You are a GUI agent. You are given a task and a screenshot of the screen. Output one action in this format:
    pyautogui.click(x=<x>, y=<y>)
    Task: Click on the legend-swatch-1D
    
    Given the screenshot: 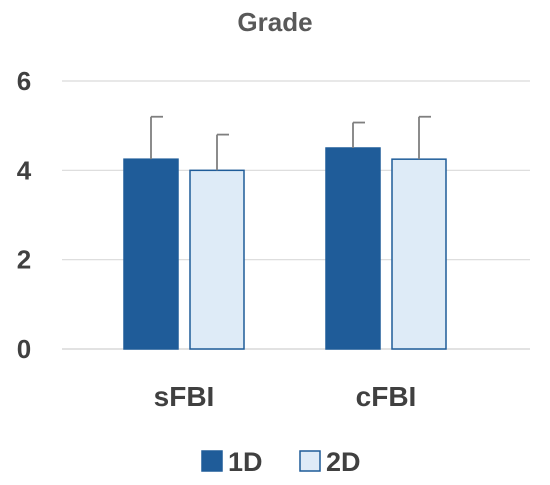 What is the action you would take?
    pyautogui.click(x=212, y=461)
    